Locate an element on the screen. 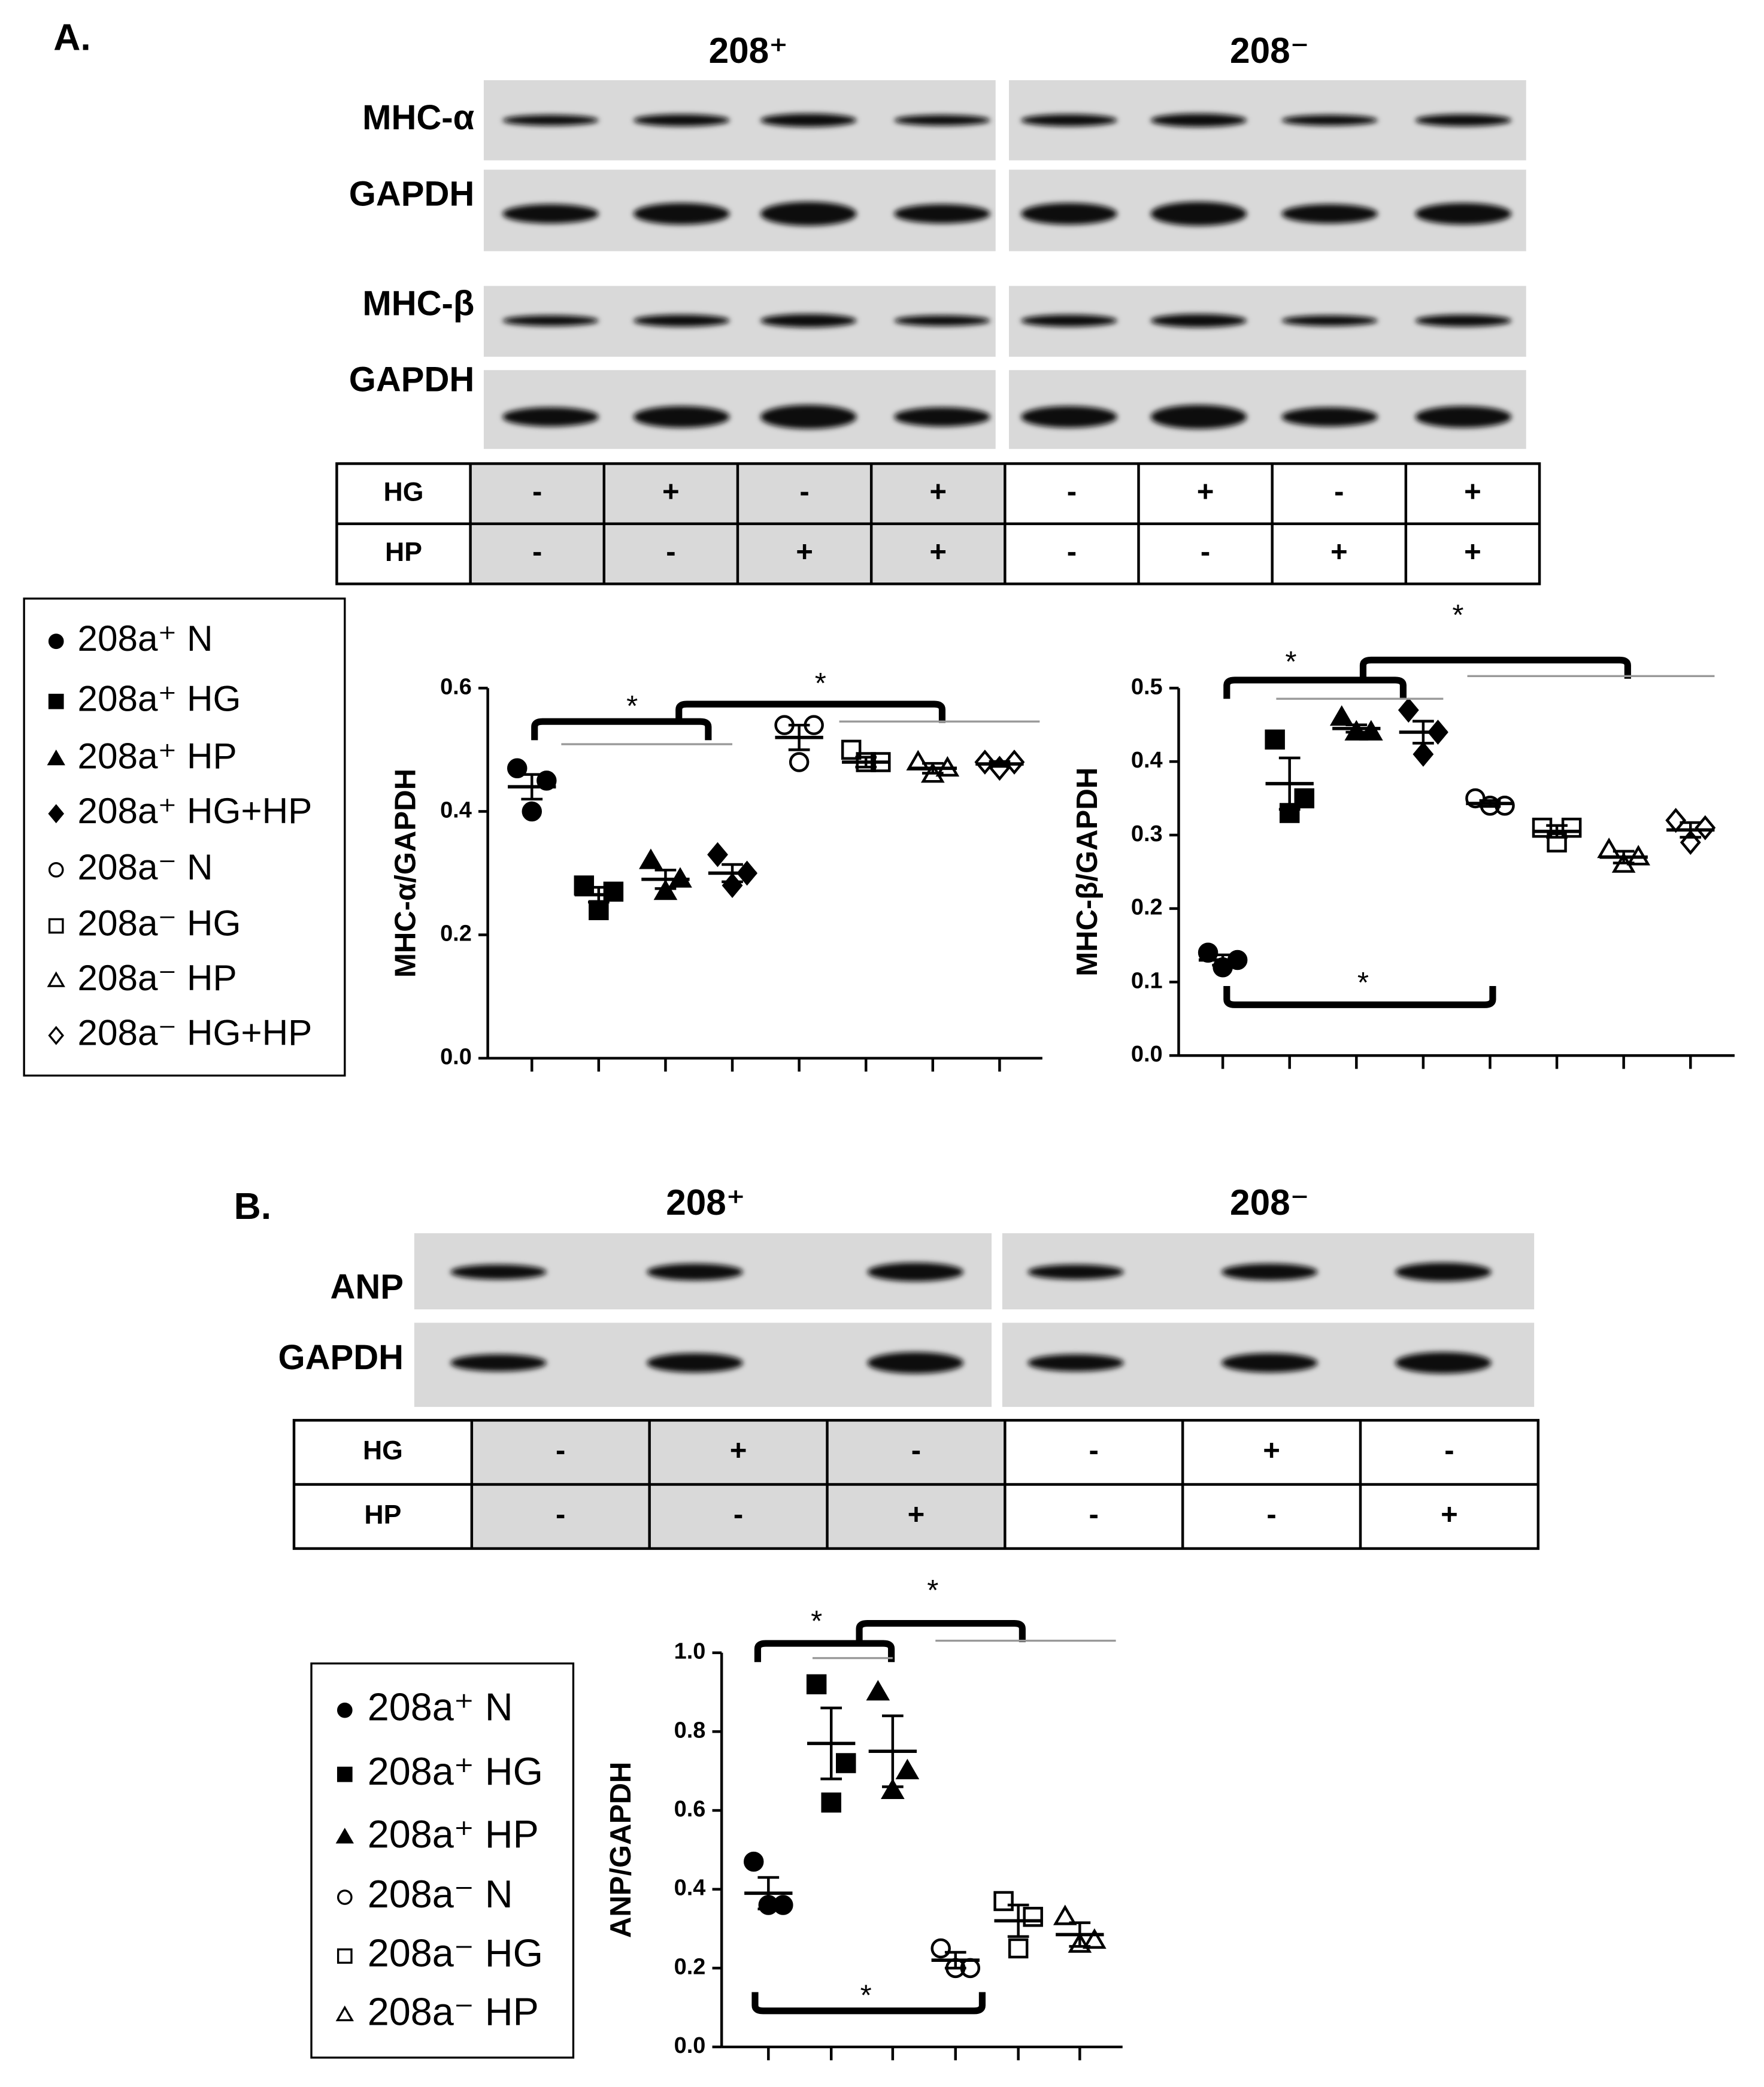 The width and height of the screenshot is (1764, 2087). blot-row-label: MHC-α is located at coordinates (418, 117).